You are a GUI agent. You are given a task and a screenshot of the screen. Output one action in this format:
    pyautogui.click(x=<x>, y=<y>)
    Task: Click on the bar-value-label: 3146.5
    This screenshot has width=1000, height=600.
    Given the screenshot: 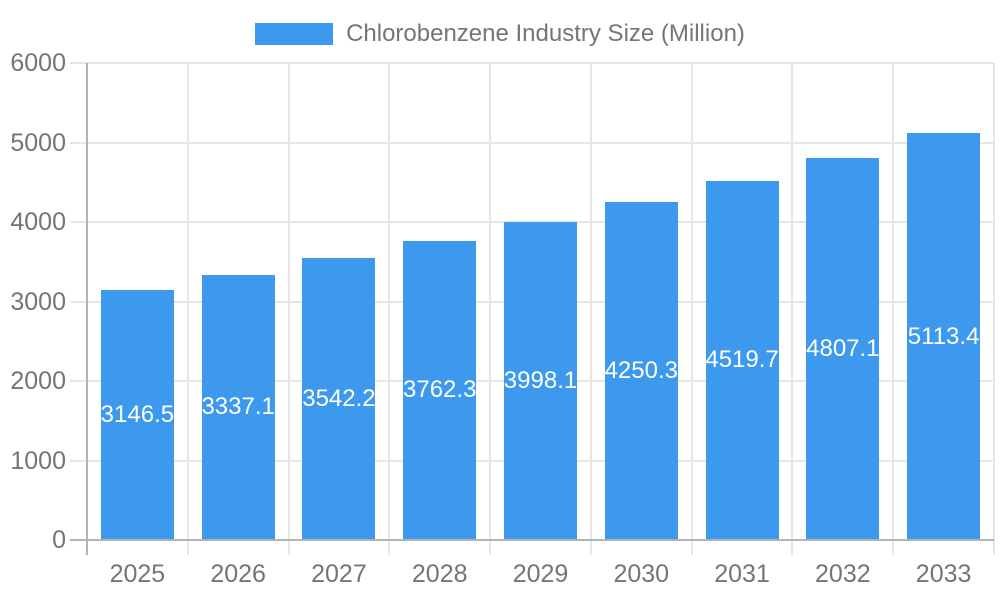 What is the action you would take?
    pyautogui.click(x=137, y=414)
    